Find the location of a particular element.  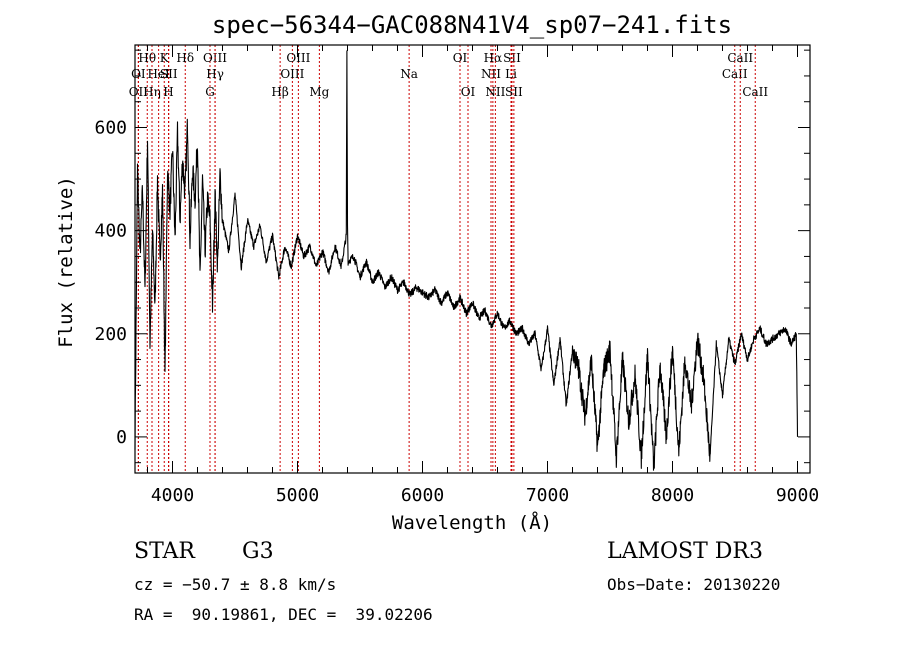

line-label-18: OI is located at coordinates (468, 92).